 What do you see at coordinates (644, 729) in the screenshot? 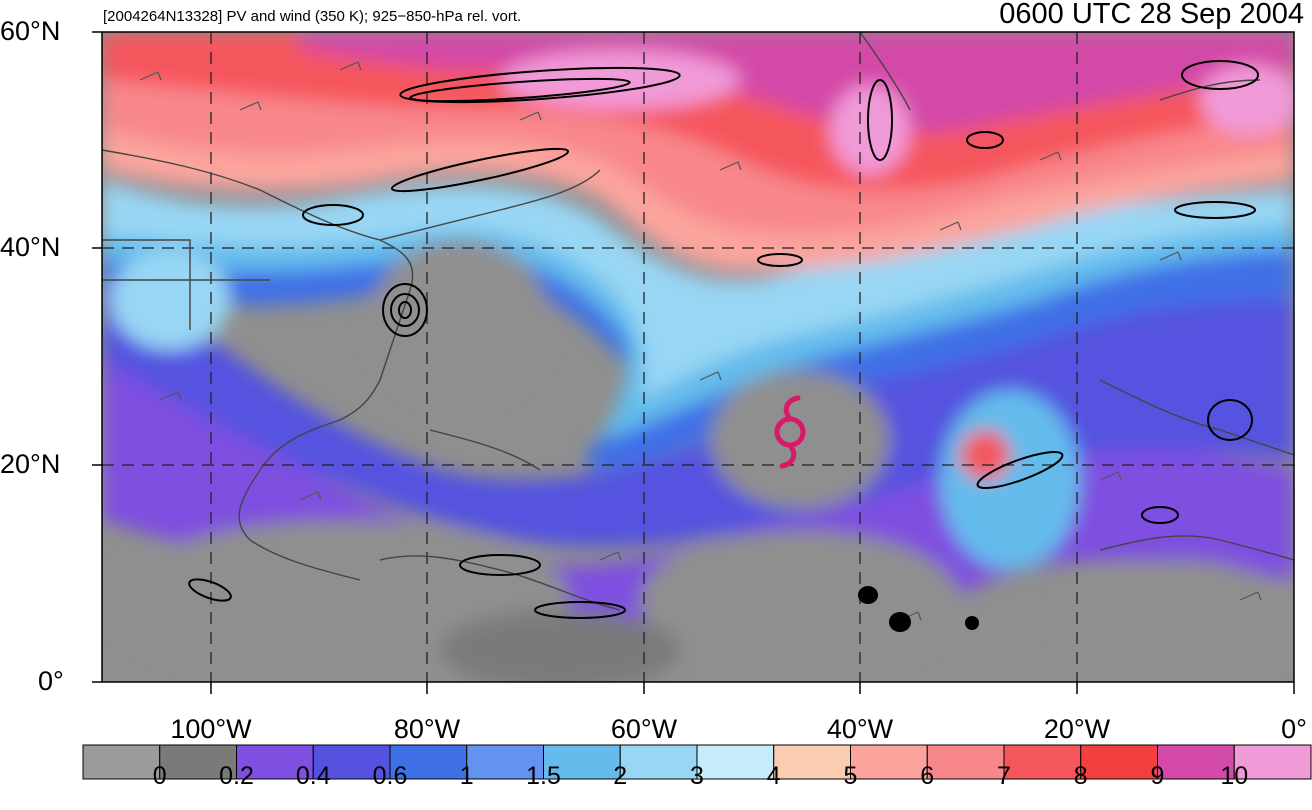
I see `lon-label-60w: 60°W` at bounding box center [644, 729].